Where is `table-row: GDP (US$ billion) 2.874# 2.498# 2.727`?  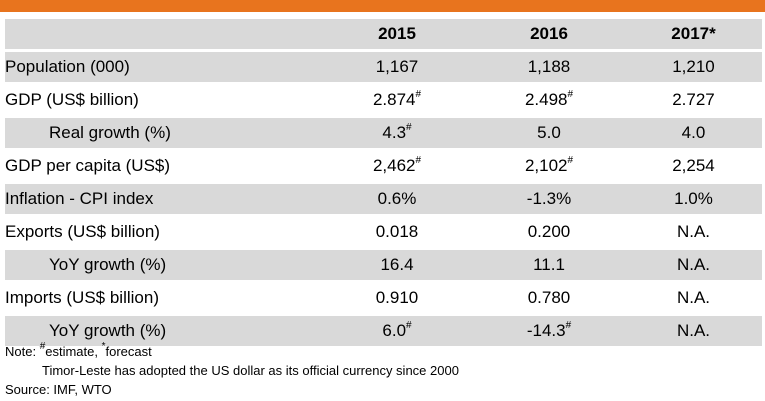 table-row: GDP (US$ billion) 2.874# 2.498# 2.727 is located at coordinates (383, 100).